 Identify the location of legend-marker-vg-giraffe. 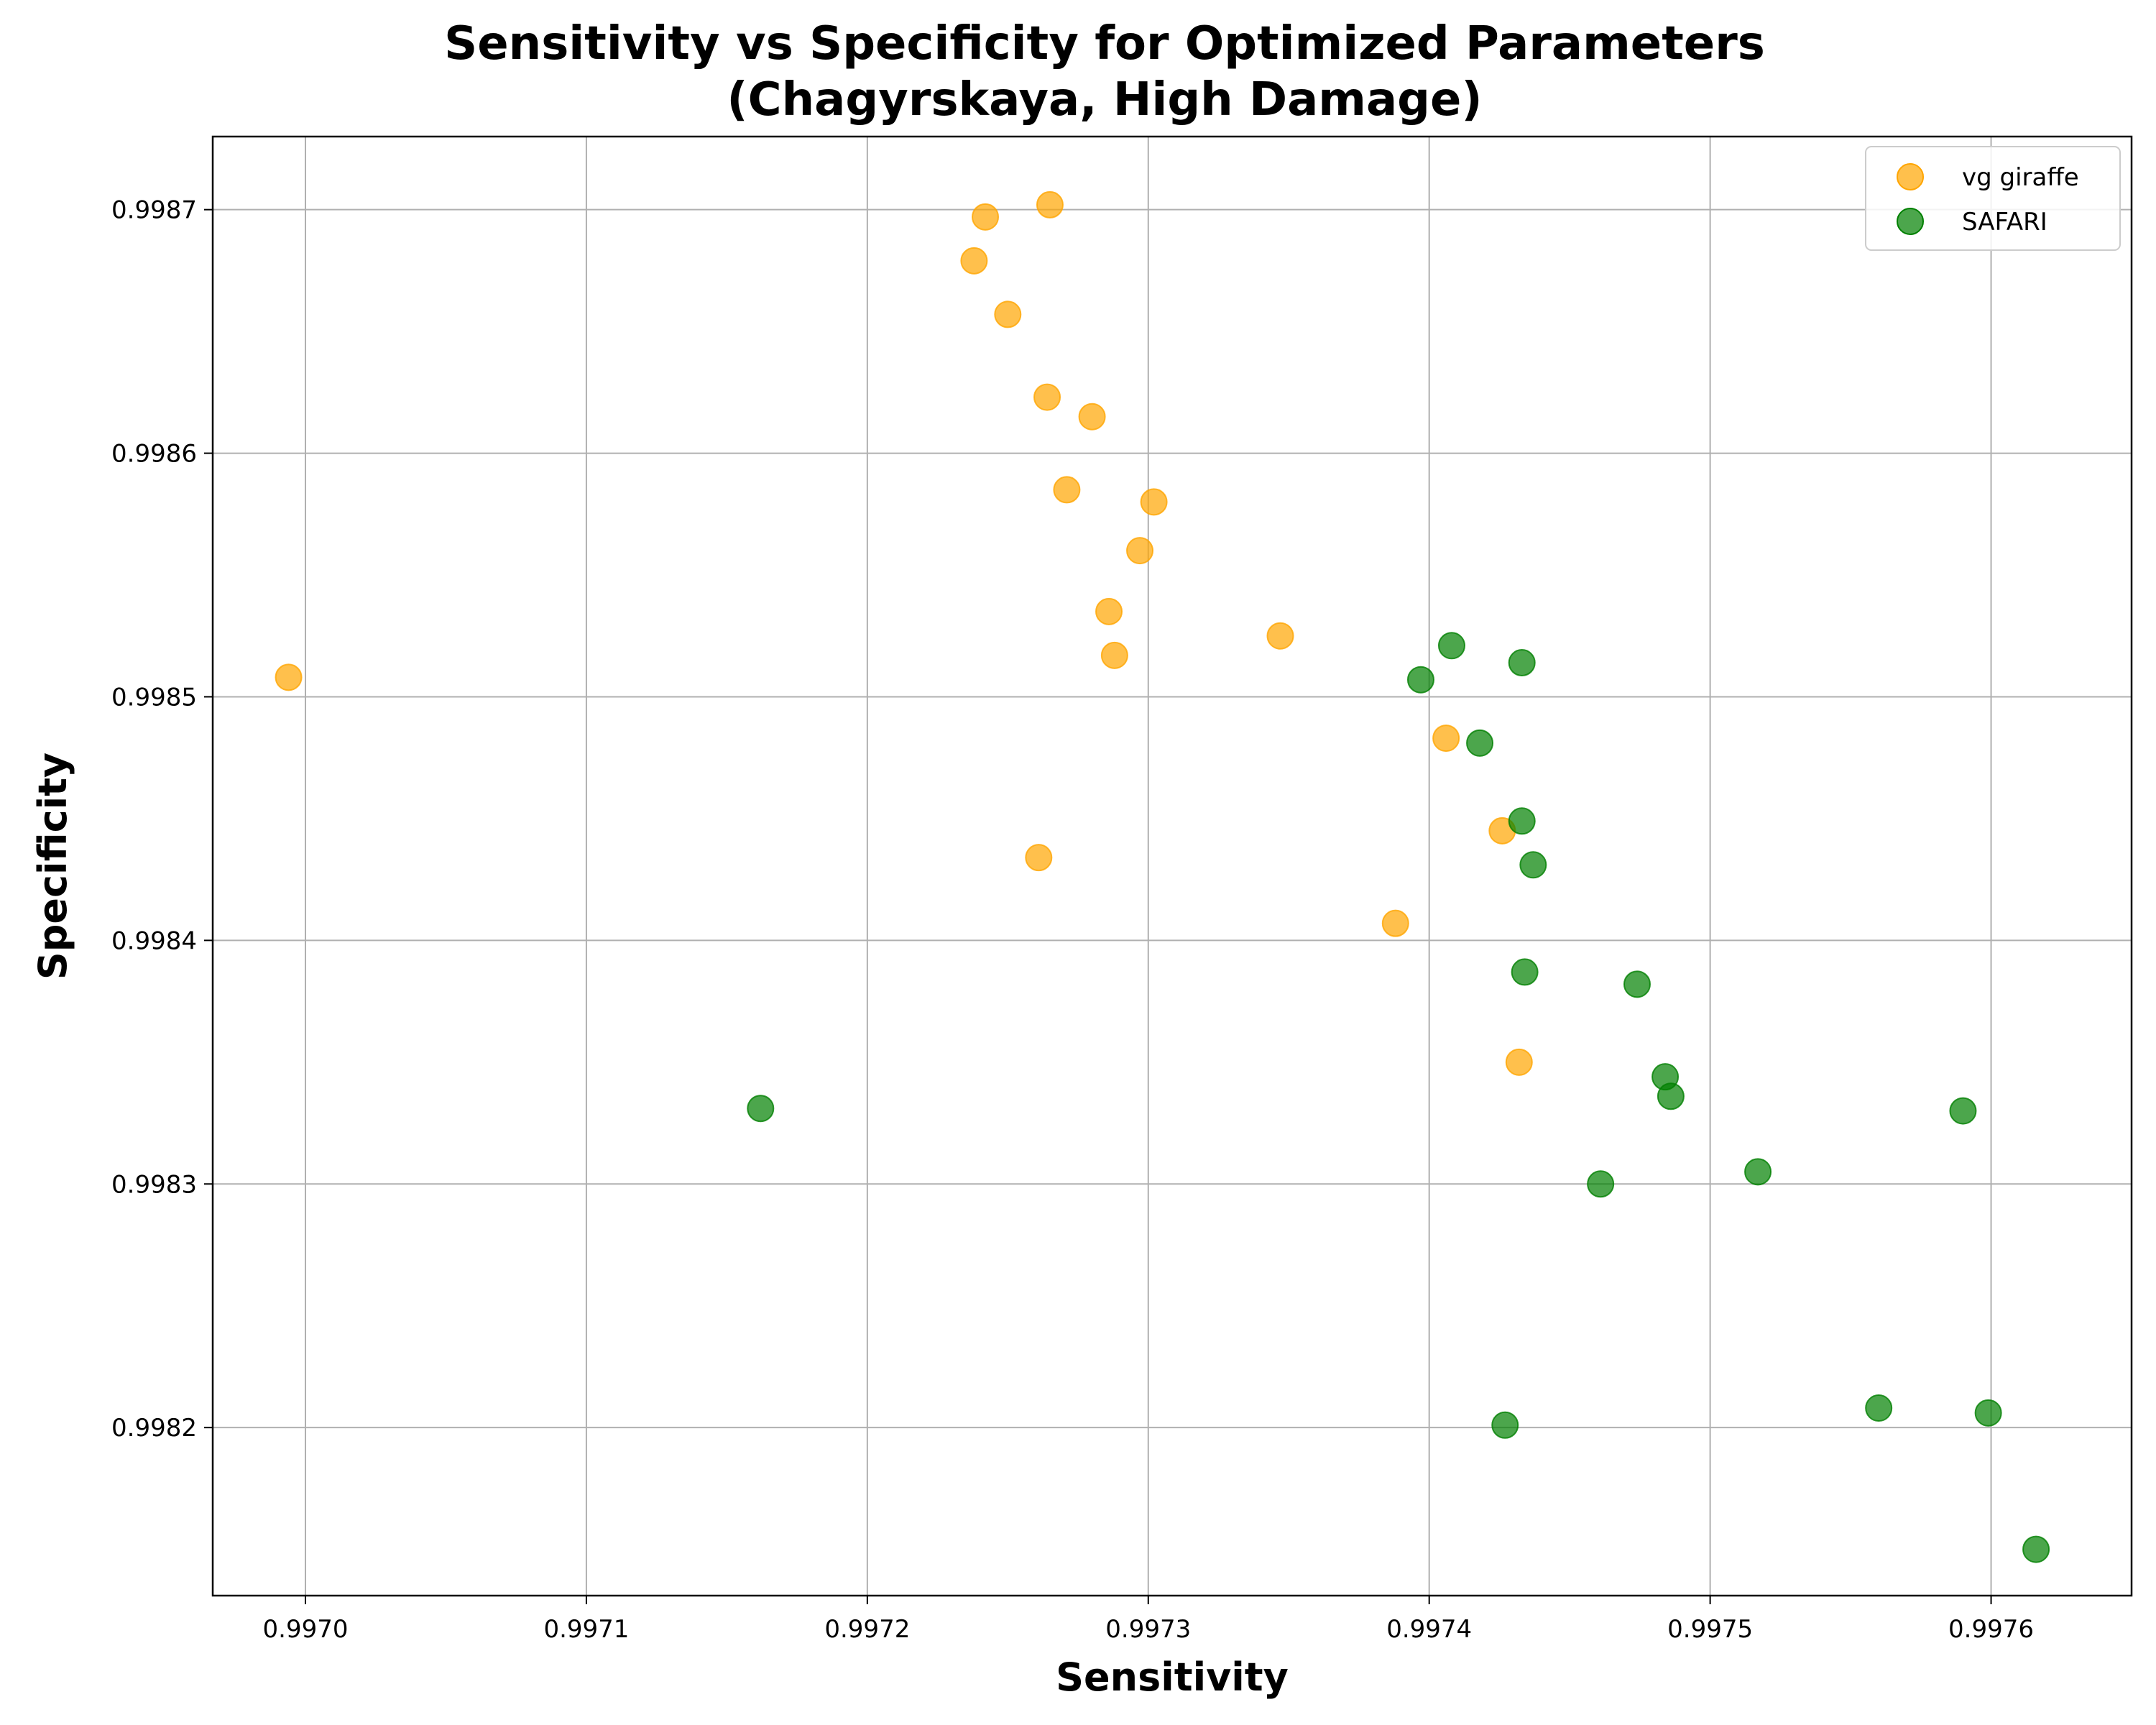
(1911, 176).